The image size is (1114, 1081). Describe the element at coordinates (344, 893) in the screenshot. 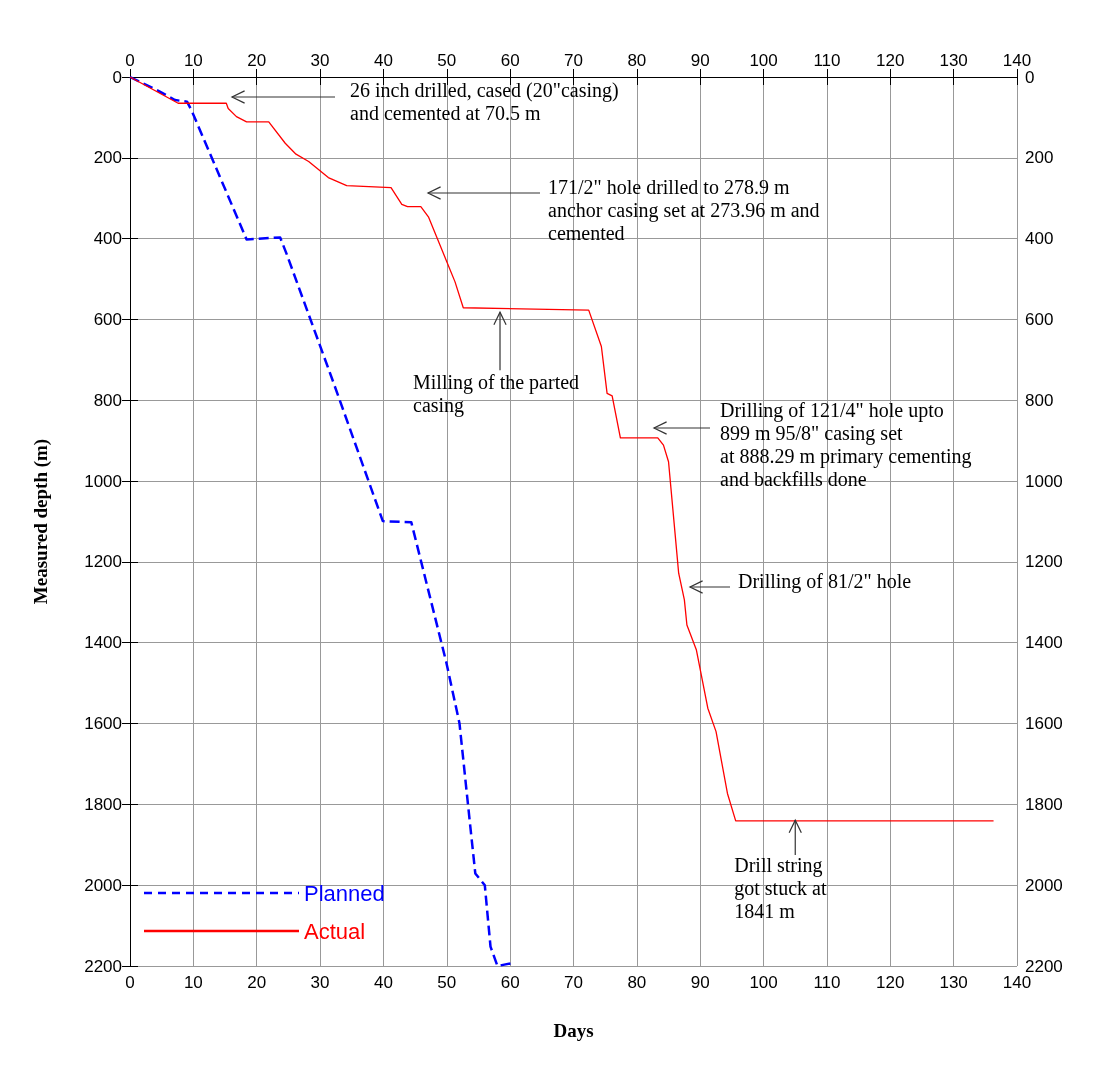

I see `text: Planned` at that location.